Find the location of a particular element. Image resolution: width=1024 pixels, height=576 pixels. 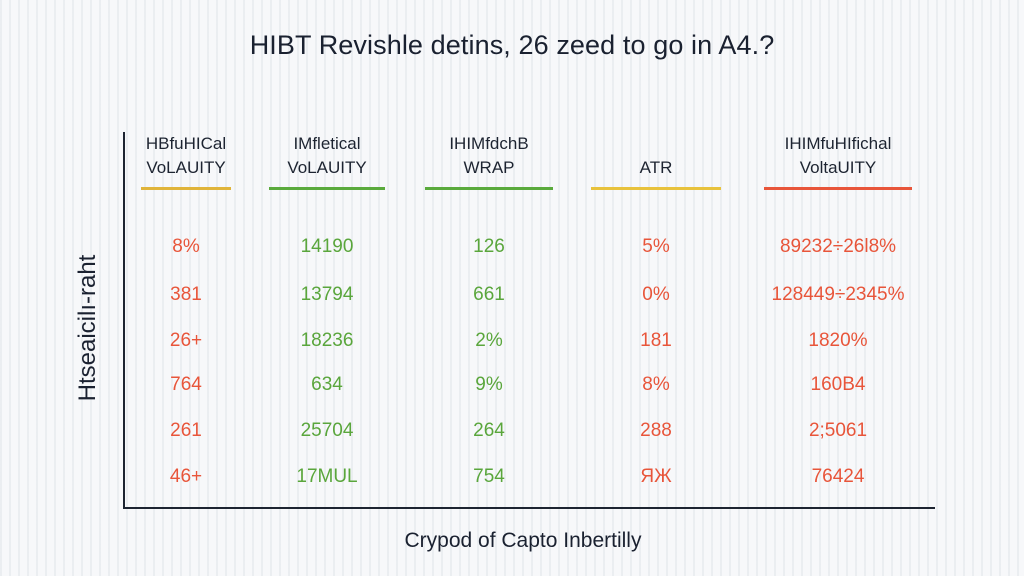

column-header-4: ATR is located at coordinates (656, 156).